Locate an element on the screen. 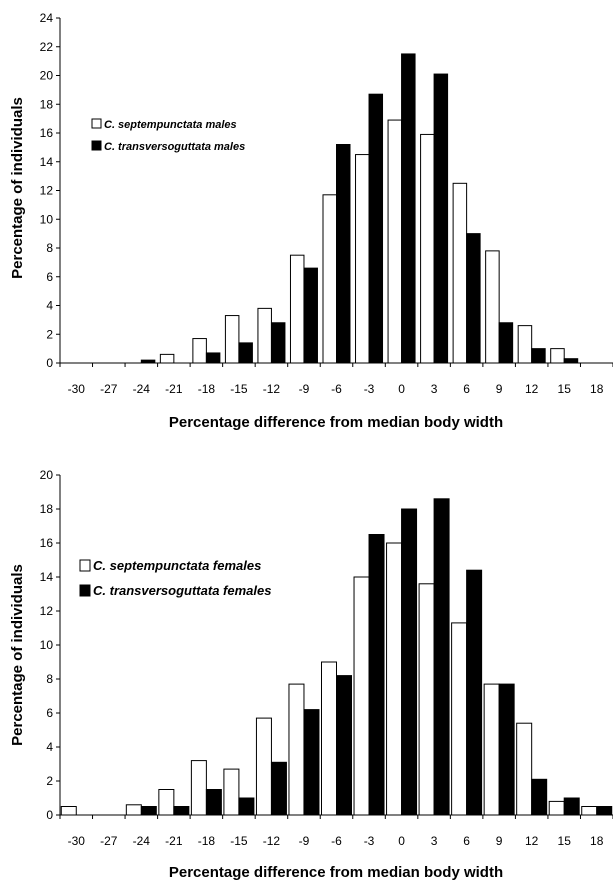 Image resolution: width=613 pixels, height=887 pixels. x-tick-label: -27 is located at coordinates (109, 389).